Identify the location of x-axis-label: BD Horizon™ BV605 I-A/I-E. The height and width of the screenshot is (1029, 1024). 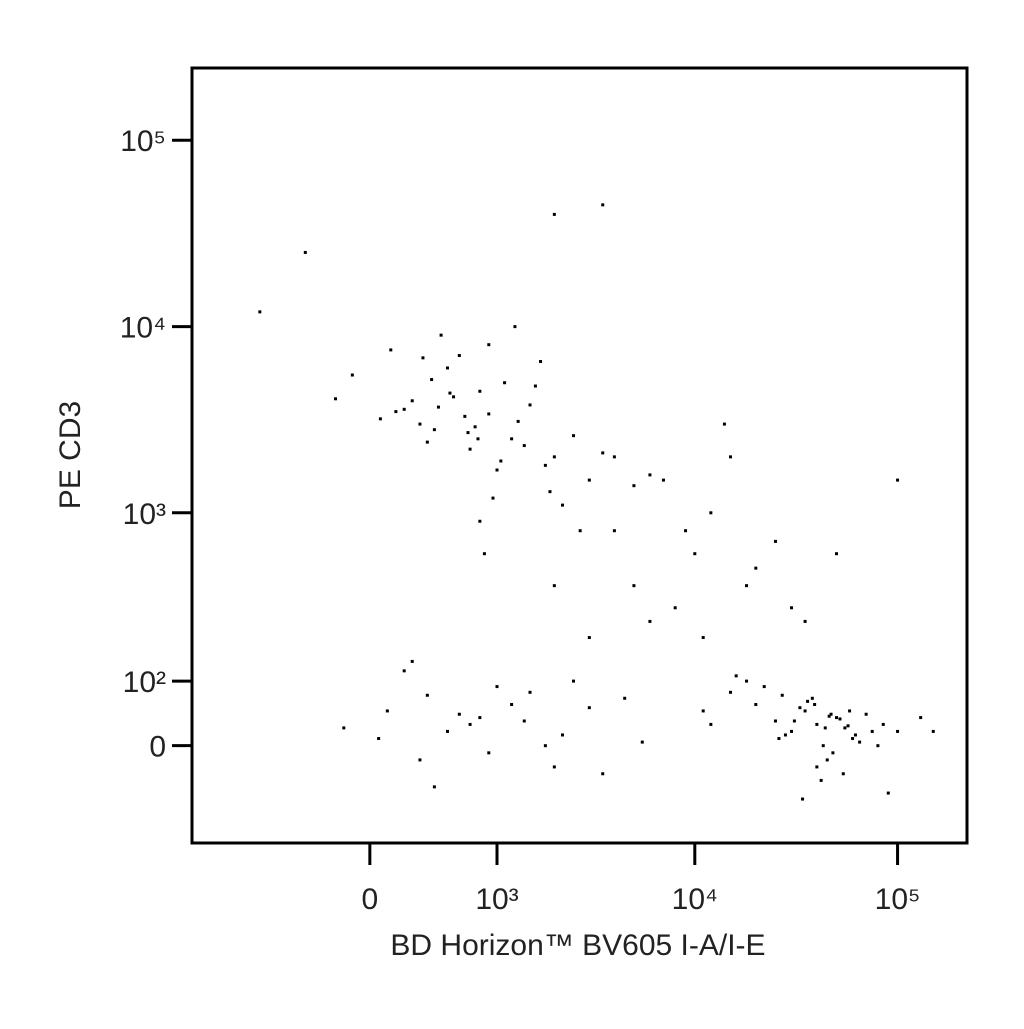
(577, 945).